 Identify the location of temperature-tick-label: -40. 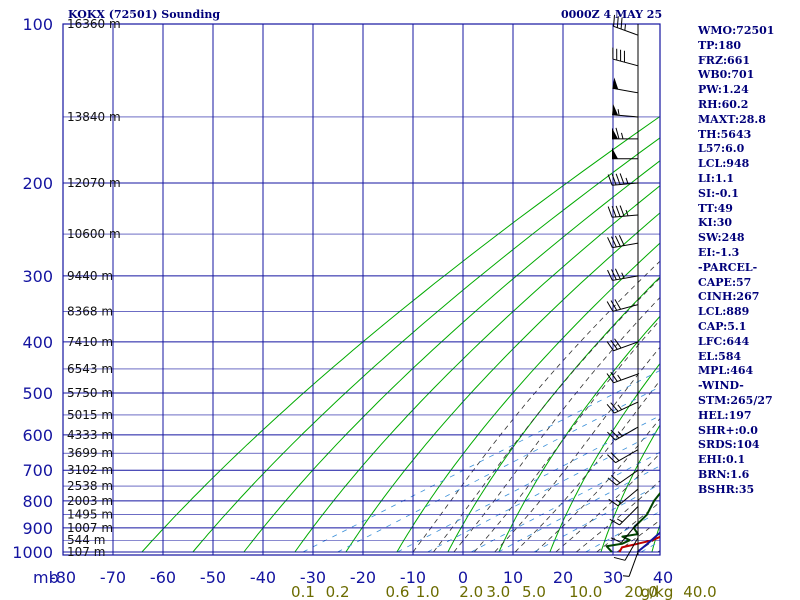
(263, 577).